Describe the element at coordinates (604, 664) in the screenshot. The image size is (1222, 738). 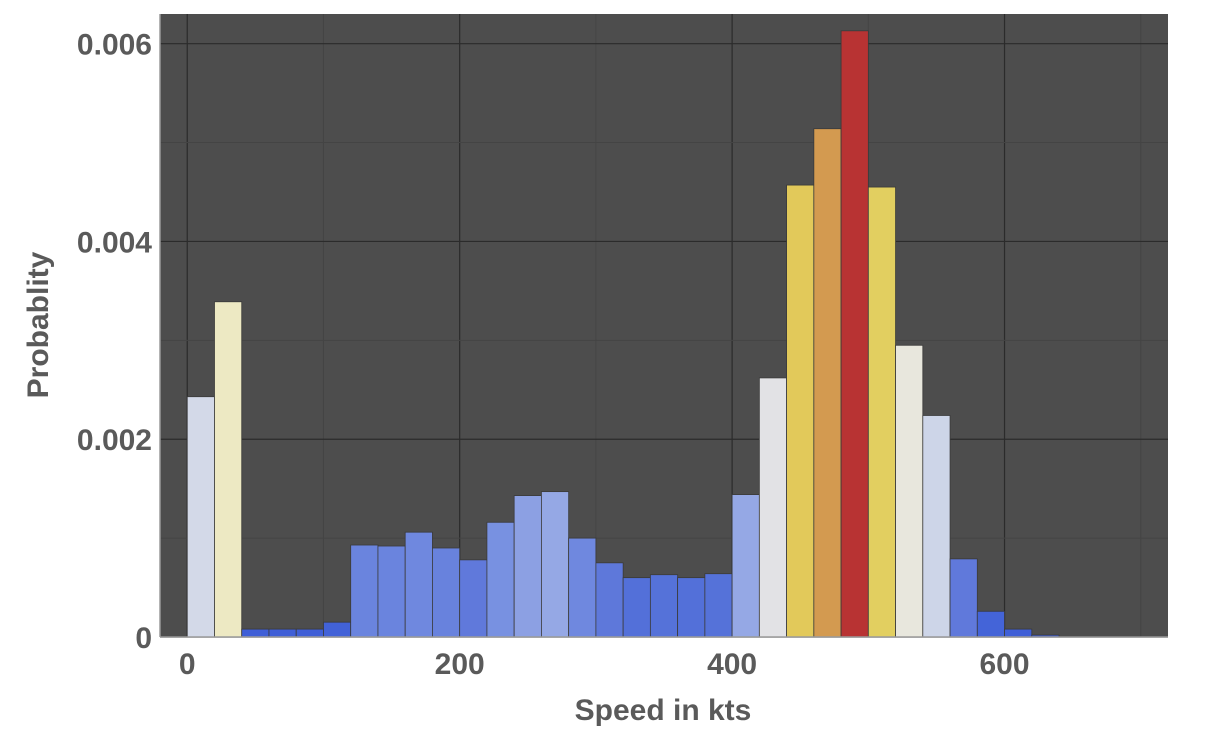
I see `x-tick-labels: 0 200 400 600` at that location.